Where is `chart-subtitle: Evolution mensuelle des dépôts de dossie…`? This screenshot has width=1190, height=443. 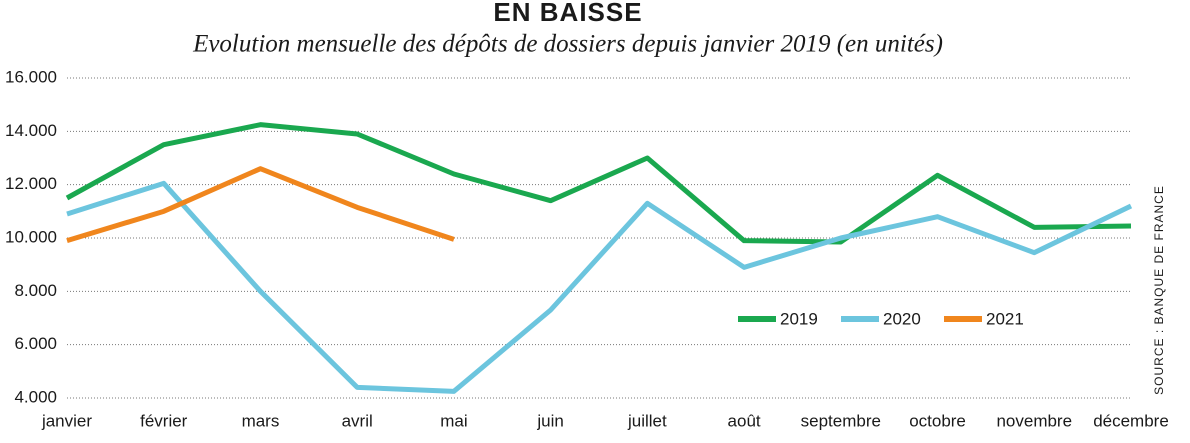 chart-subtitle: Evolution mensuelle des dépôts de dossie… is located at coordinates (567, 44).